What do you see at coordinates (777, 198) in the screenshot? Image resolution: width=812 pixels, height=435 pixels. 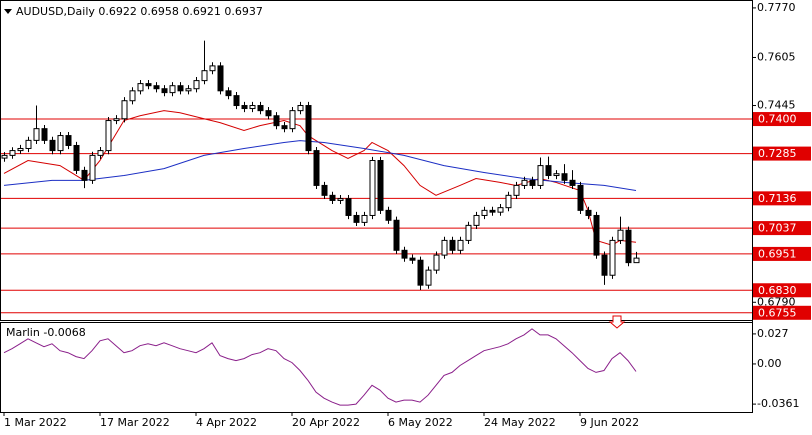 I see `level-label: 0.7136` at bounding box center [777, 198].